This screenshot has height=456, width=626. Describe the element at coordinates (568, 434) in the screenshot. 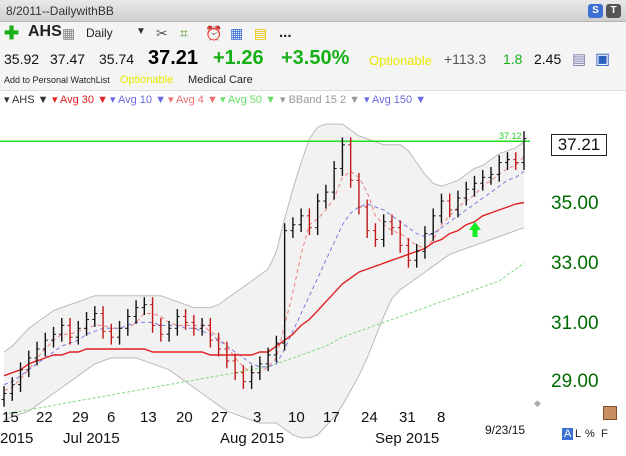

I see `scale-a: A` at that location.